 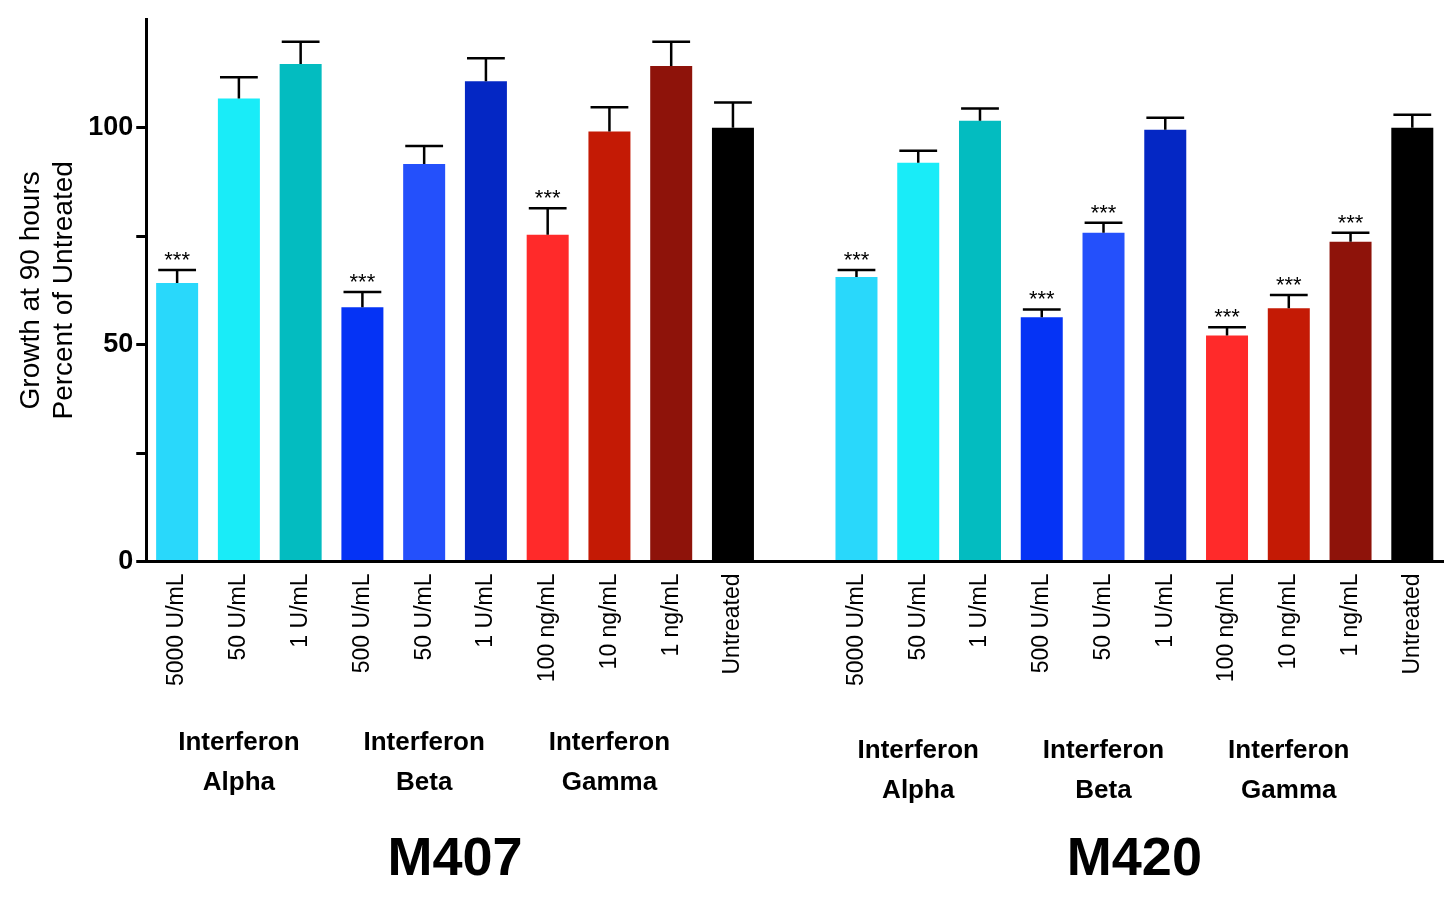 I want to click on text: M407, so click(x=455, y=856).